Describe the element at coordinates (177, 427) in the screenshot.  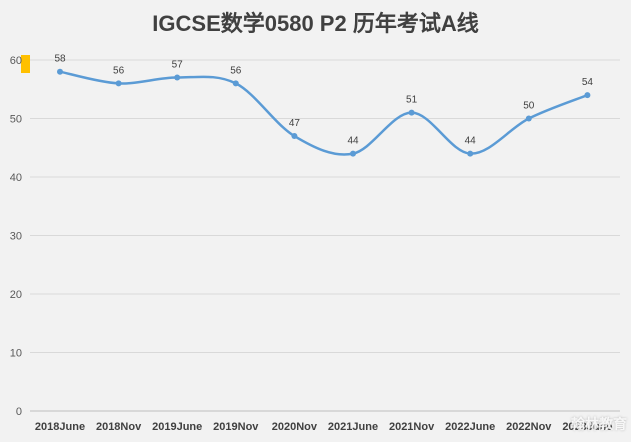
I see `x-tick-label: 2019June` at that location.